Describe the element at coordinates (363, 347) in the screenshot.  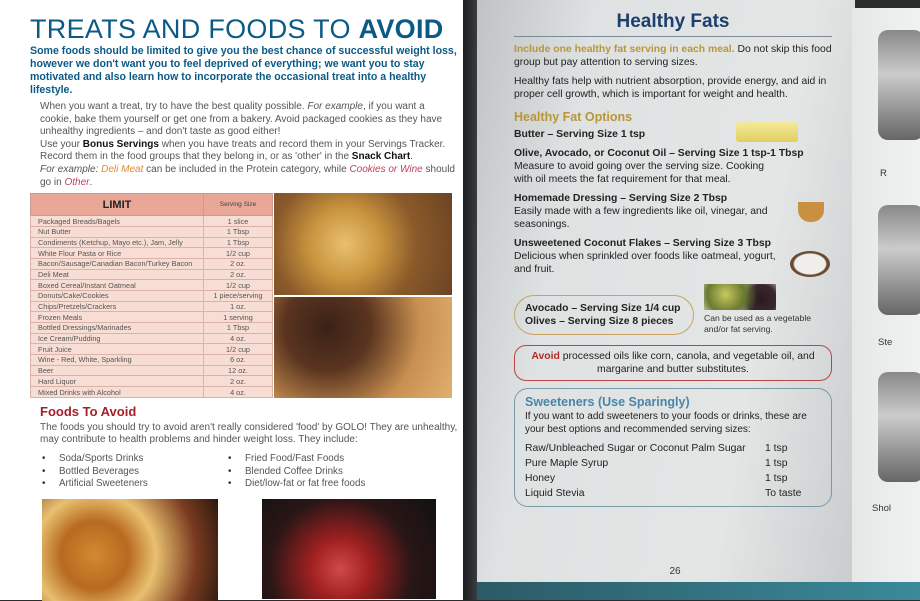
I see `chocolates-cookies-photo` at that location.